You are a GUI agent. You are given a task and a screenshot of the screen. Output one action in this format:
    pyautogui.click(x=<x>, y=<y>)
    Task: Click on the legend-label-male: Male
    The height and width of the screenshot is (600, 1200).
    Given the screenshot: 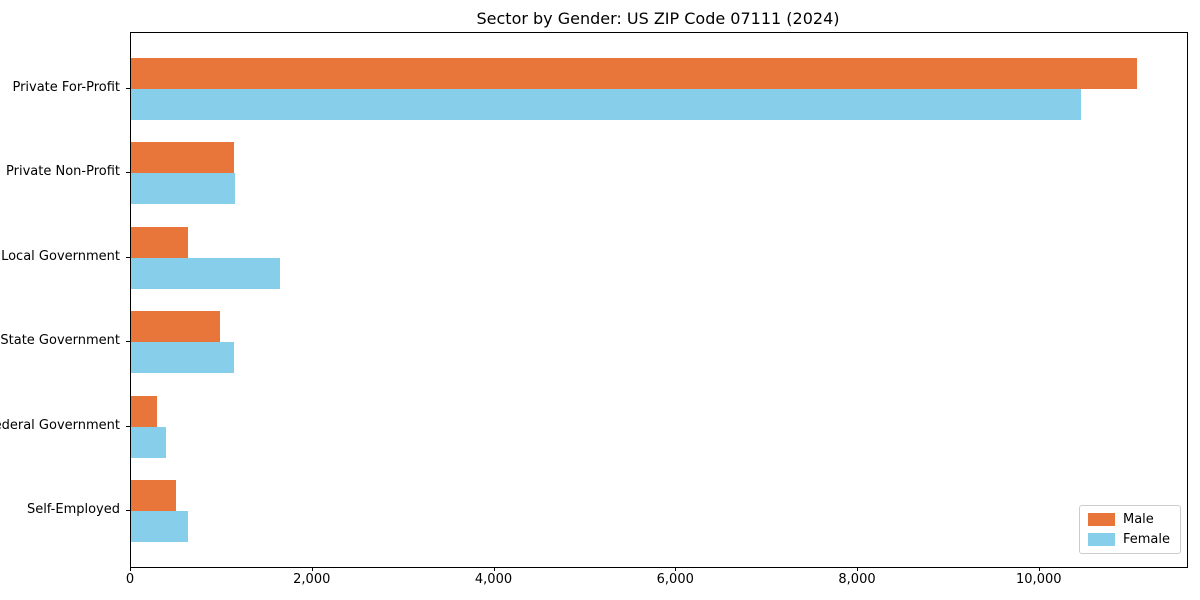 What is the action you would take?
    pyautogui.click(x=1138, y=519)
    